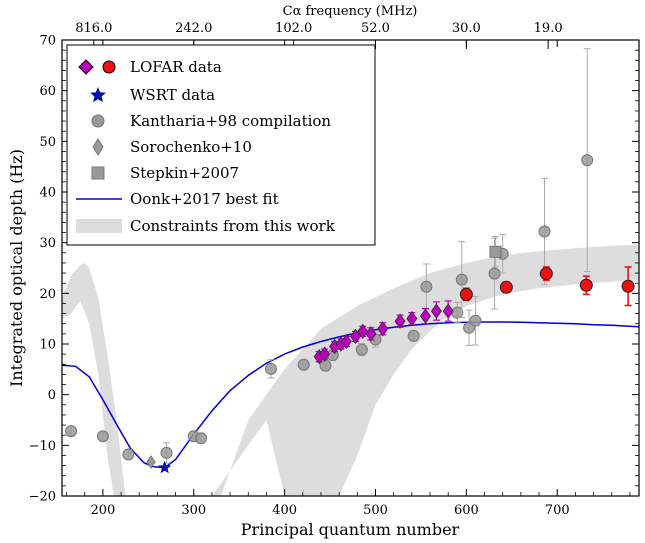  Describe the element at coordinates (495, 251) in the screenshot. I see `stepkin-point` at that location.